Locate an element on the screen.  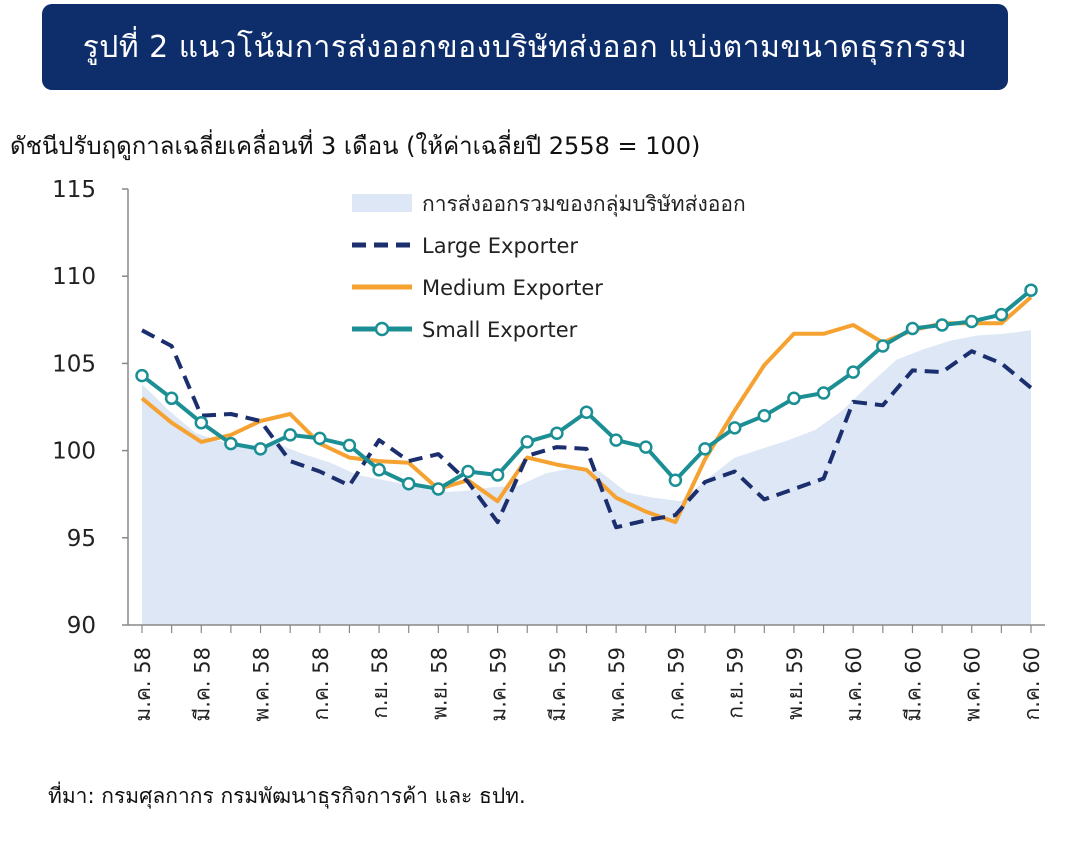
legend-label: Small Exporter is located at coordinates (500, 330).